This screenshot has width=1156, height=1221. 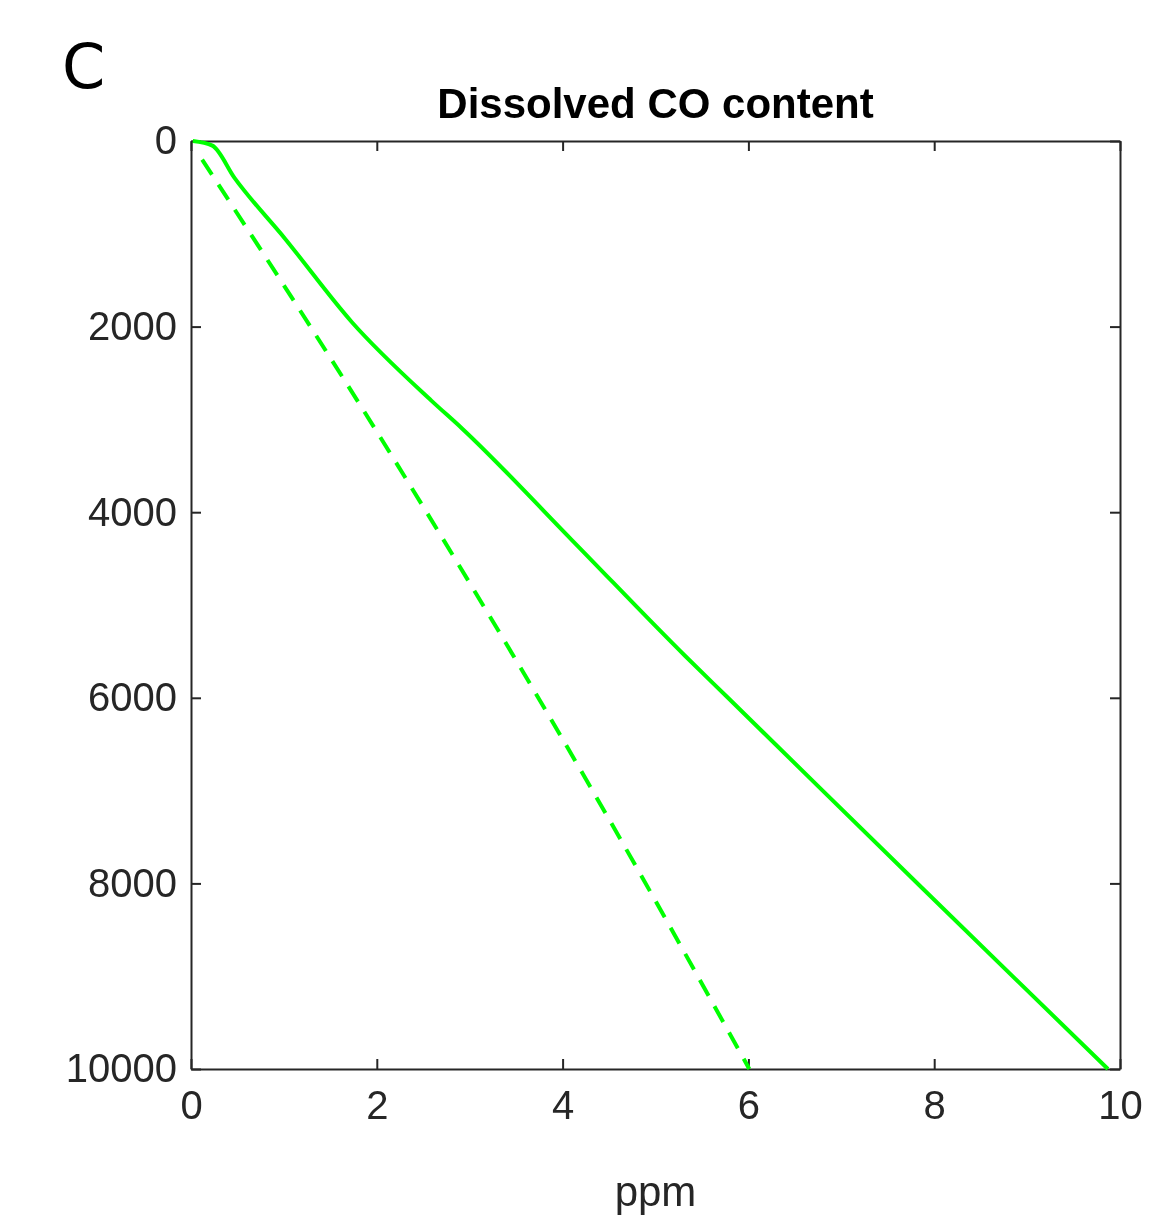 What do you see at coordinates (1120, 1105) in the screenshot?
I see `x-tick-label: 10` at bounding box center [1120, 1105].